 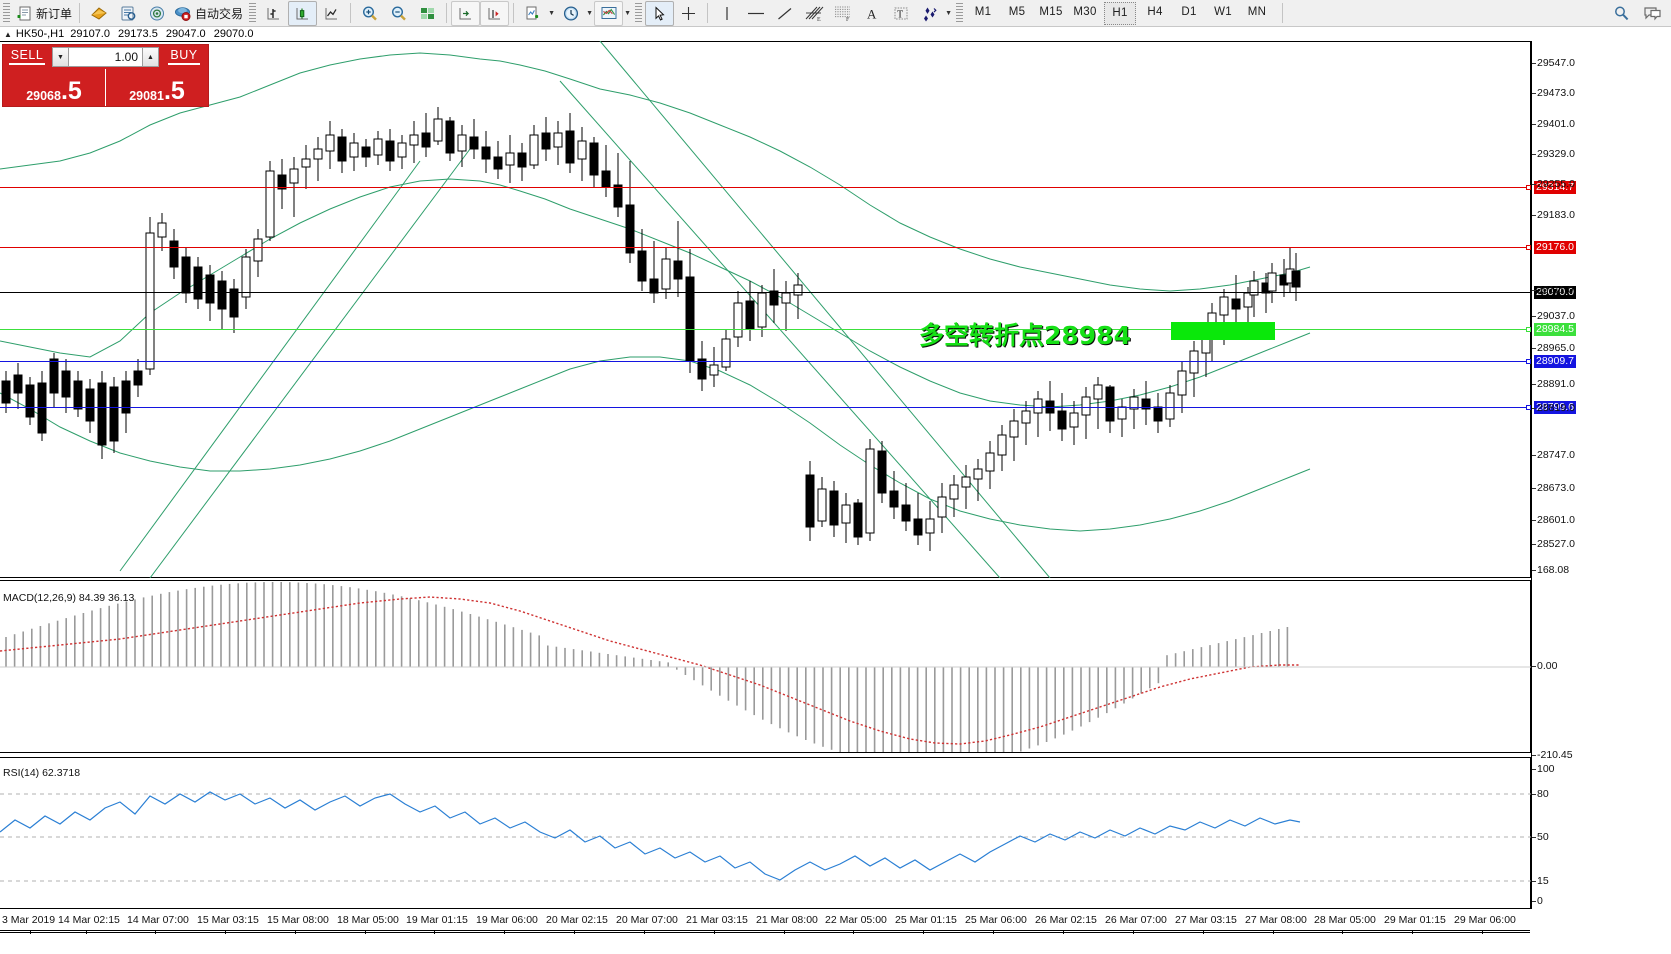 I want to click on templates-dropdown-arrow: ▼, so click(x=627, y=13).